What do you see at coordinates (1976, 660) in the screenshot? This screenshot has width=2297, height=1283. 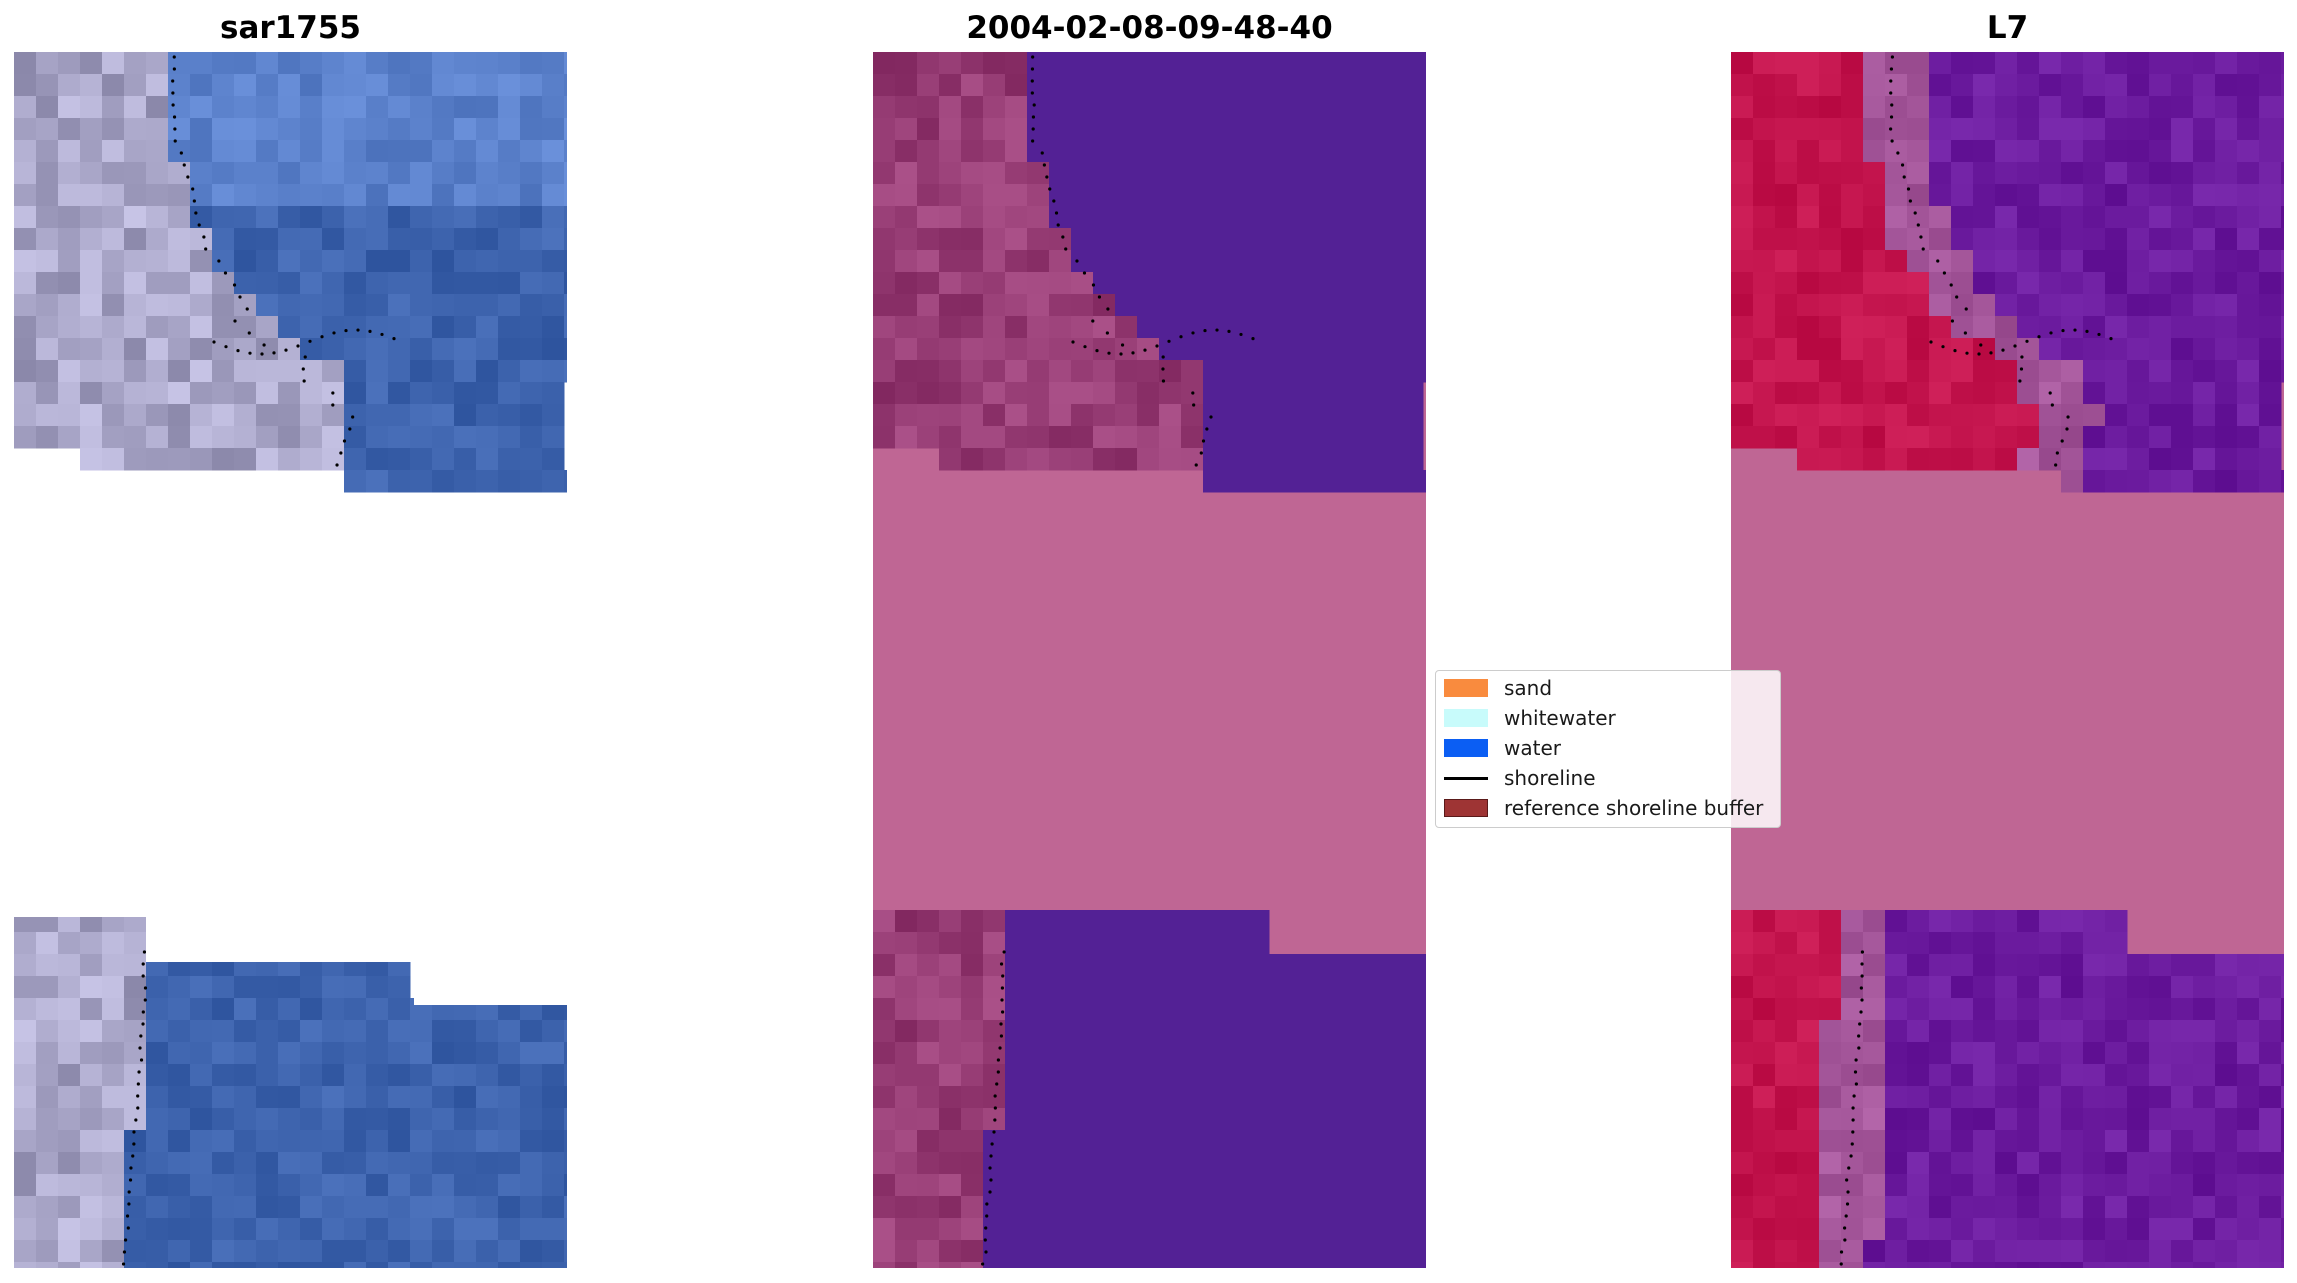 I see `index-shoreline-dots` at bounding box center [1976, 660].